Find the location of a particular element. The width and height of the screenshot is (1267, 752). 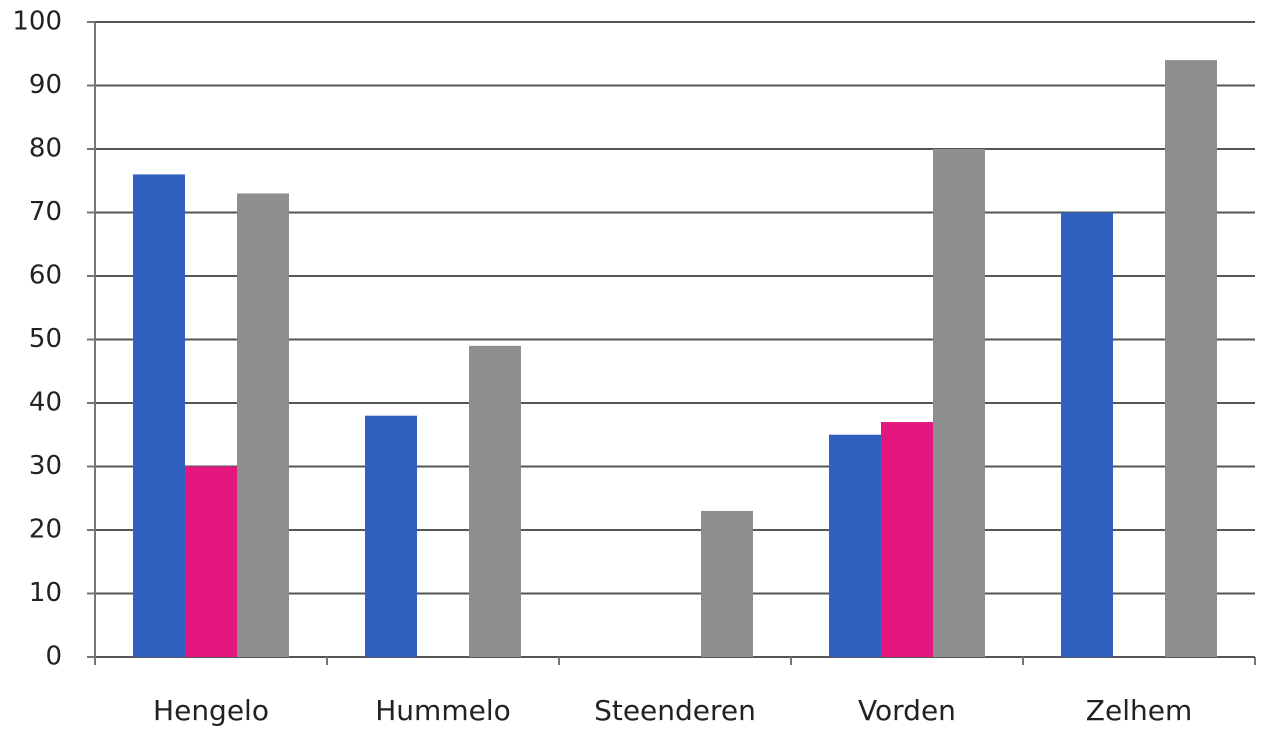

x-tick-label: Hengelo is located at coordinates (211, 710).